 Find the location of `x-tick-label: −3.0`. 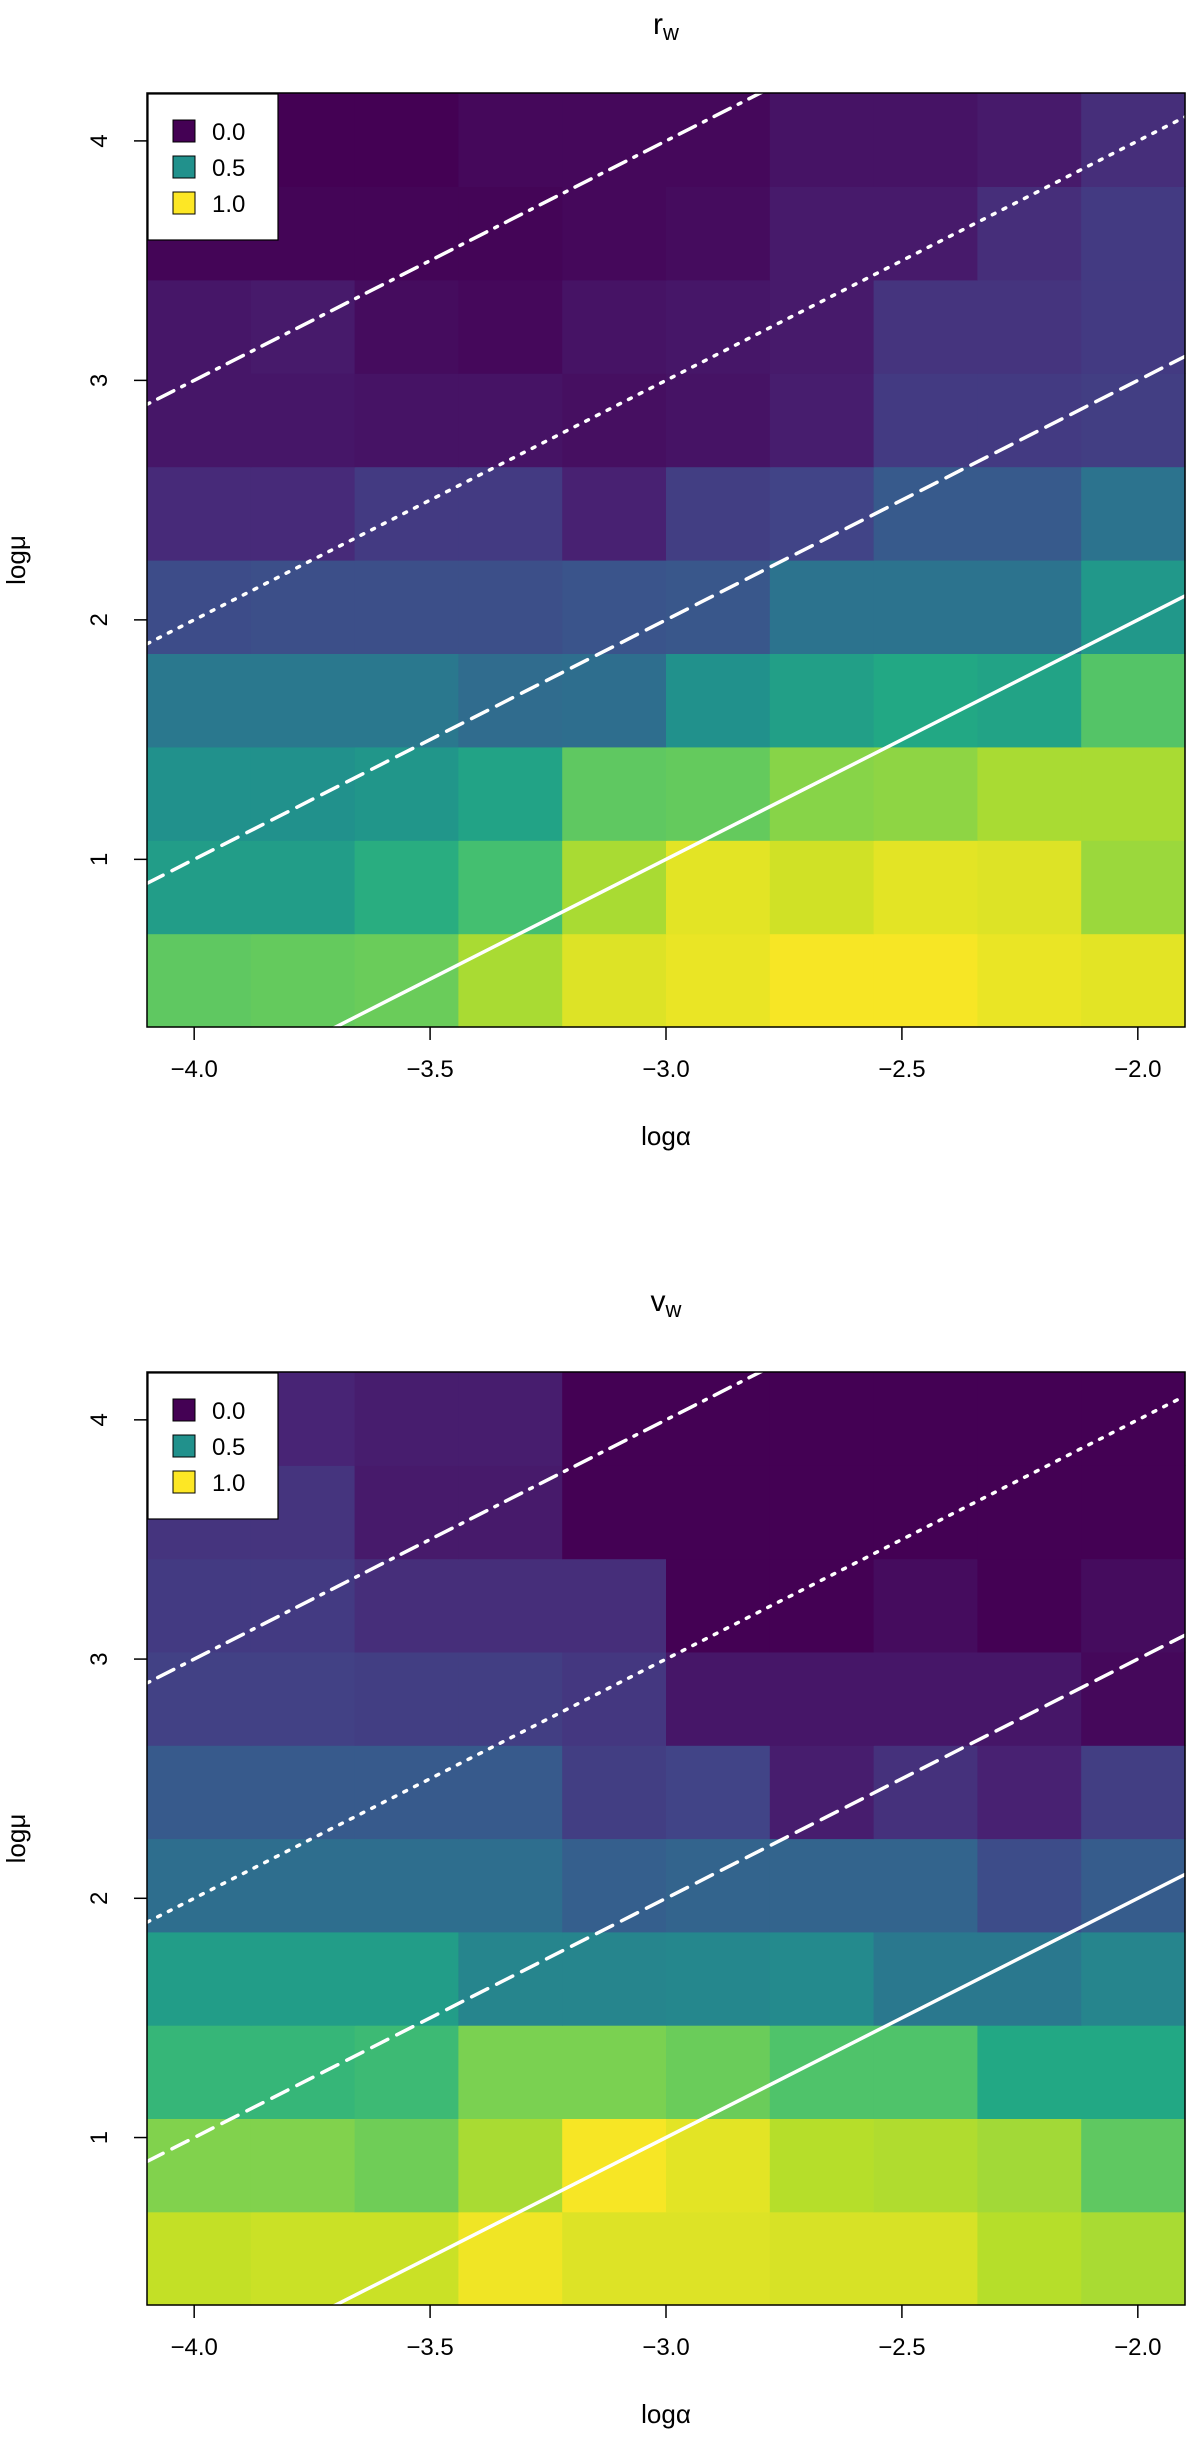

x-tick-label: −3.0 is located at coordinates (665, 1069).